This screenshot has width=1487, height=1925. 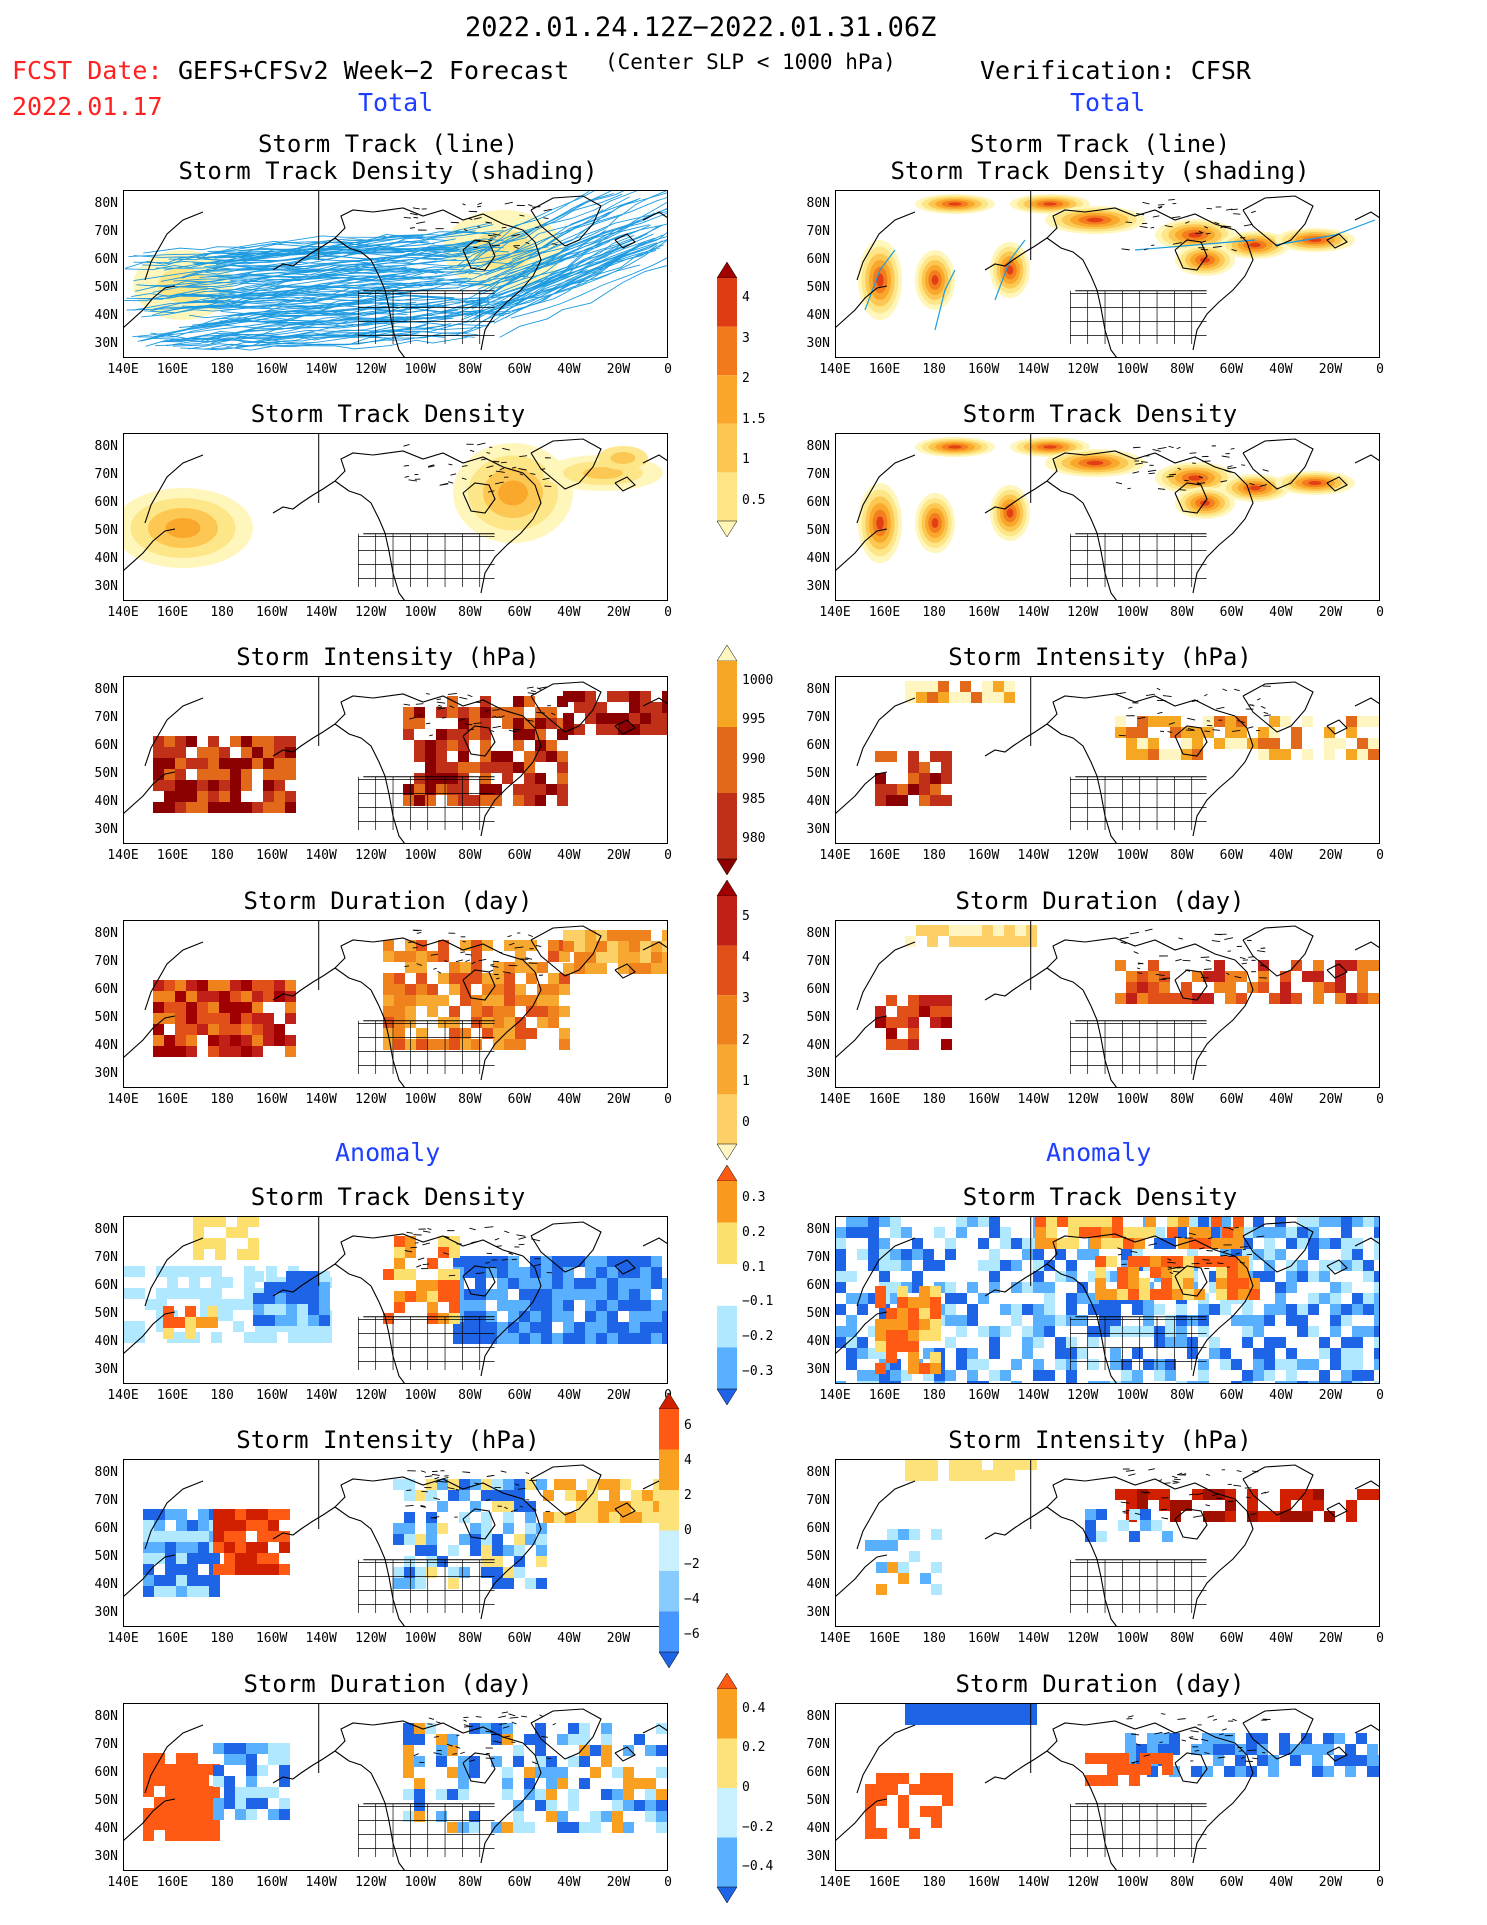 I want to click on density-blob, so click(x=1205, y=260).